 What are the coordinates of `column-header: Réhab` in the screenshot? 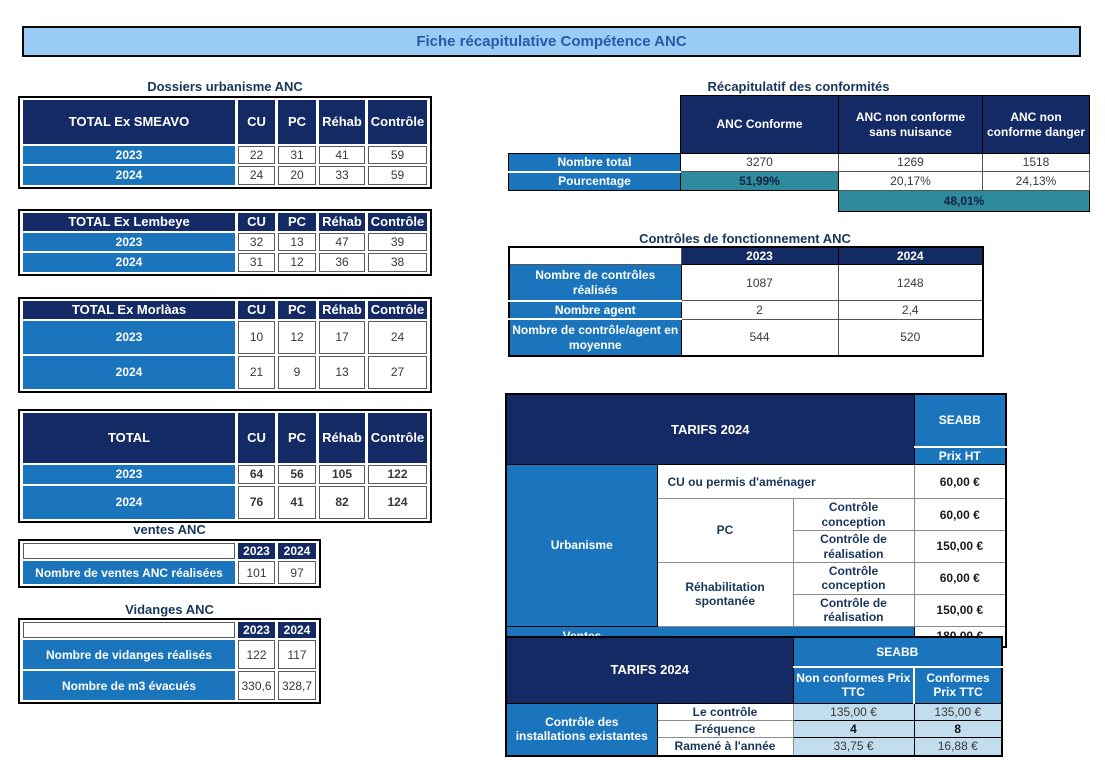 It's located at (342, 222).